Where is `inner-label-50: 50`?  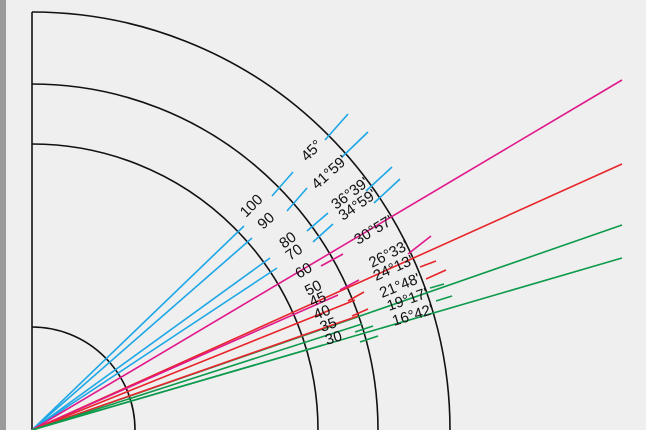
inner-label-50: 50 is located at coordinates (313, 288).